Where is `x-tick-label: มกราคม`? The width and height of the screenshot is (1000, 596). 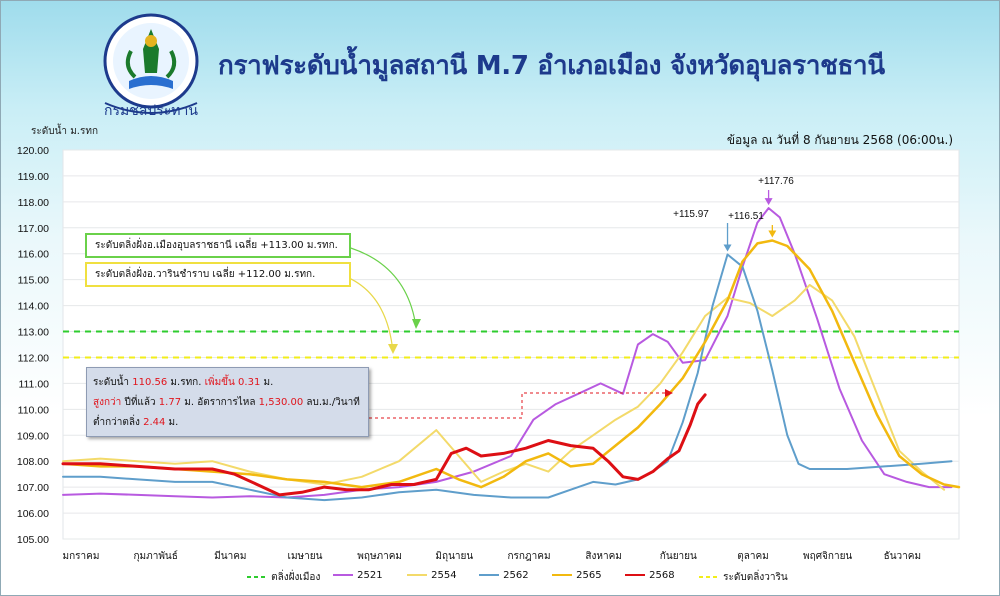
x-tick-label: มกราคม is located at coordinates (81, 556).